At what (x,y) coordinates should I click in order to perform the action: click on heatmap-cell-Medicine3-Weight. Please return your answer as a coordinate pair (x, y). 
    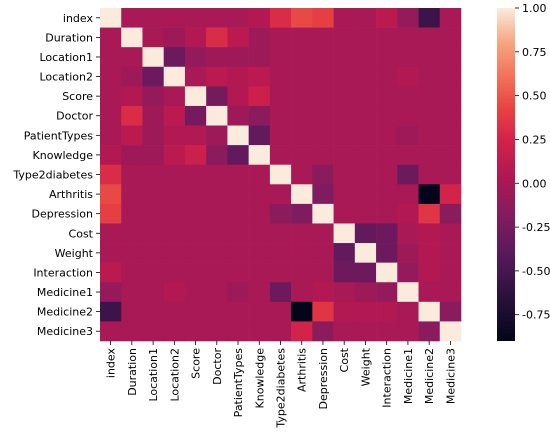
    Looking at the image, I should click on (365, 331).